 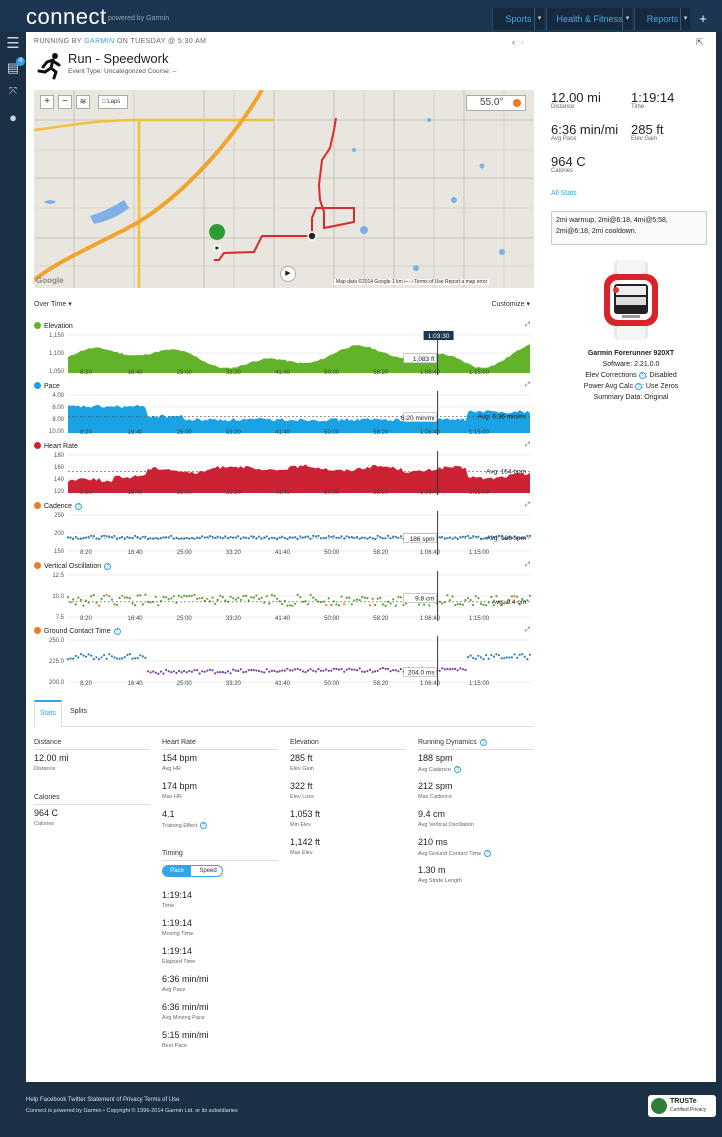 I want to click on nav-sports: Sports ▾, so click(x=518, y=19).